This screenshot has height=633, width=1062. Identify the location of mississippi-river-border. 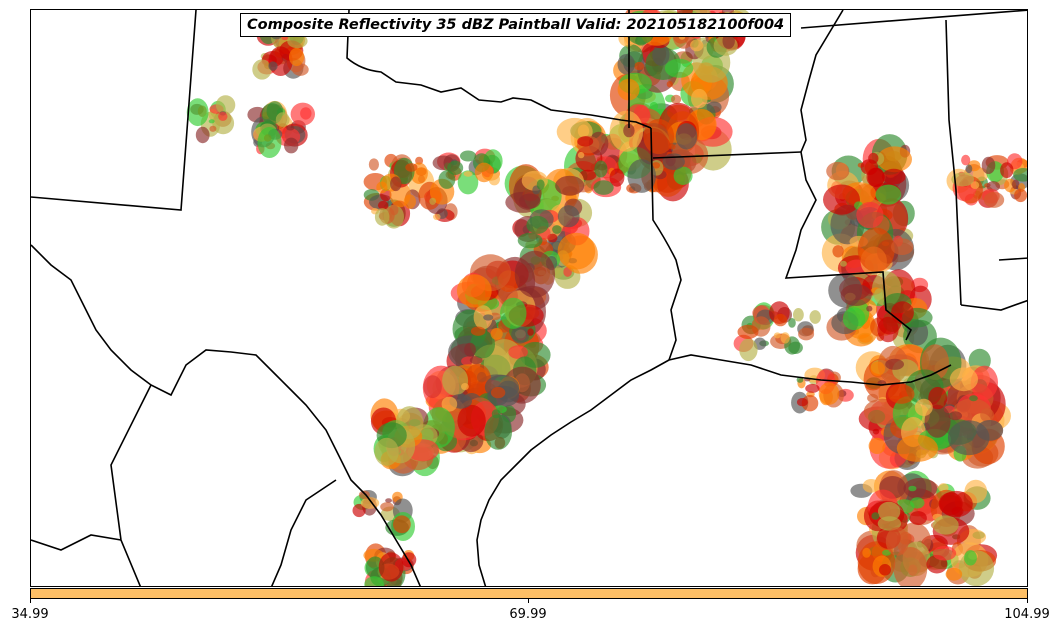
(848, 175).